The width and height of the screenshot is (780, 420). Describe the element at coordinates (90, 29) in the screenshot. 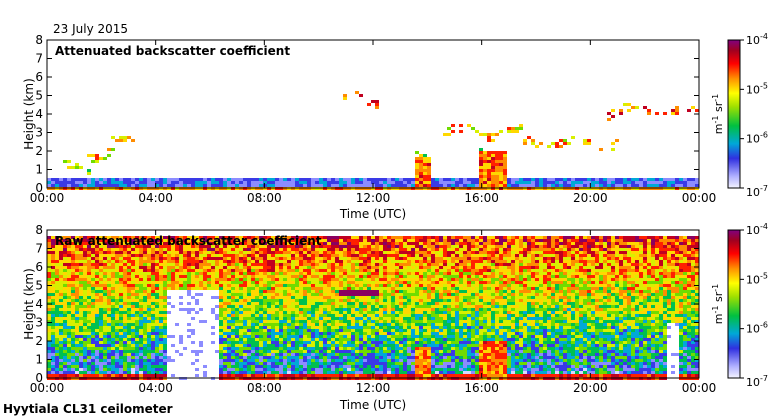

I see `date-label: 23 July 2015` at that location.